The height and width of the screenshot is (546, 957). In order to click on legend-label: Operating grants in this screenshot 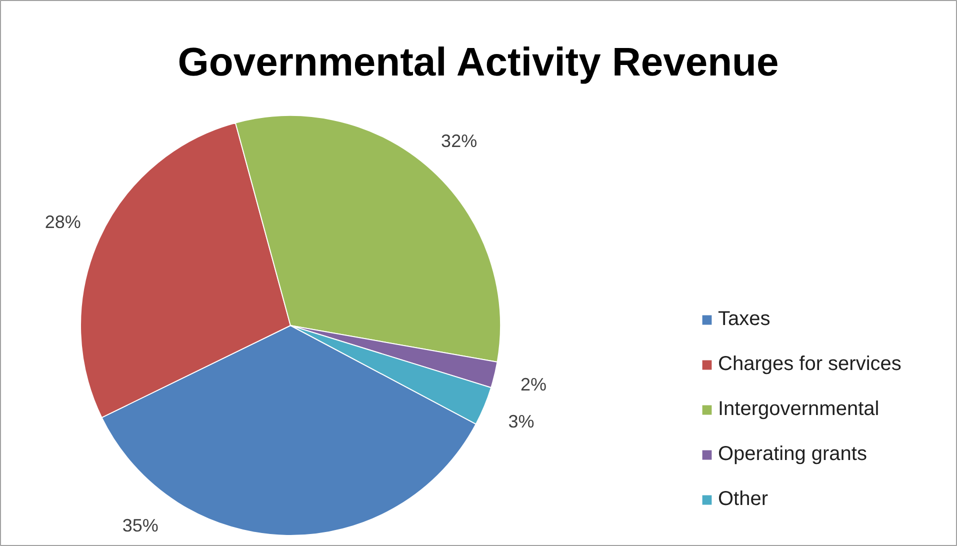, I will do `click(792, 454)`.